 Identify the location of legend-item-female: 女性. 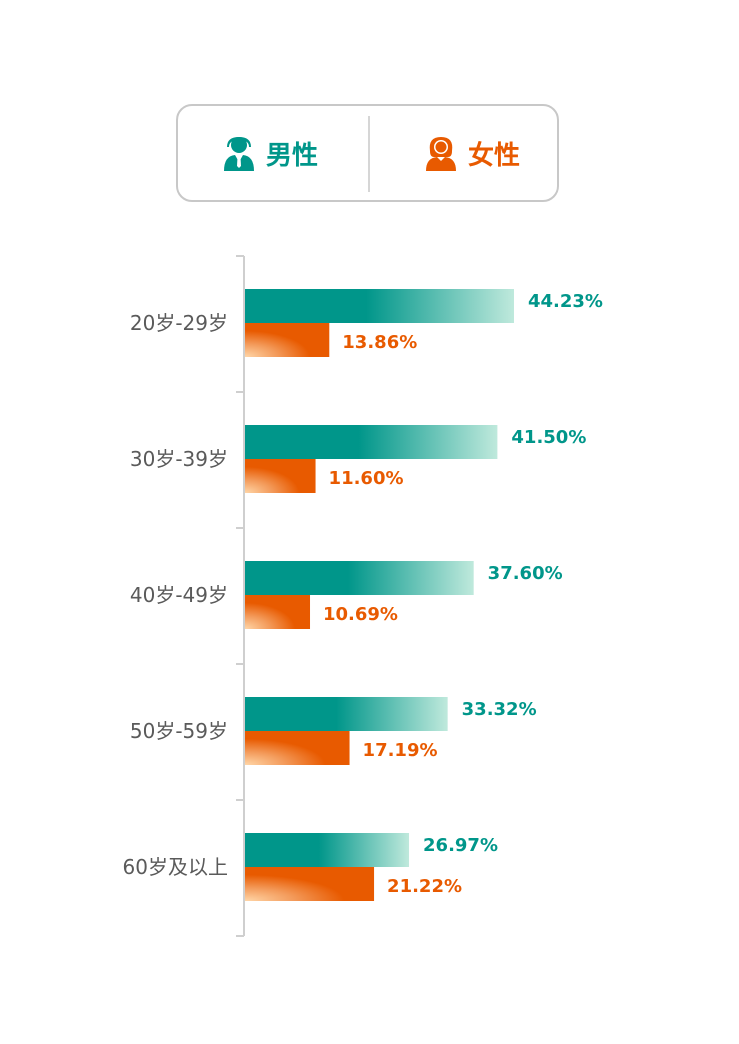
(472, 153).